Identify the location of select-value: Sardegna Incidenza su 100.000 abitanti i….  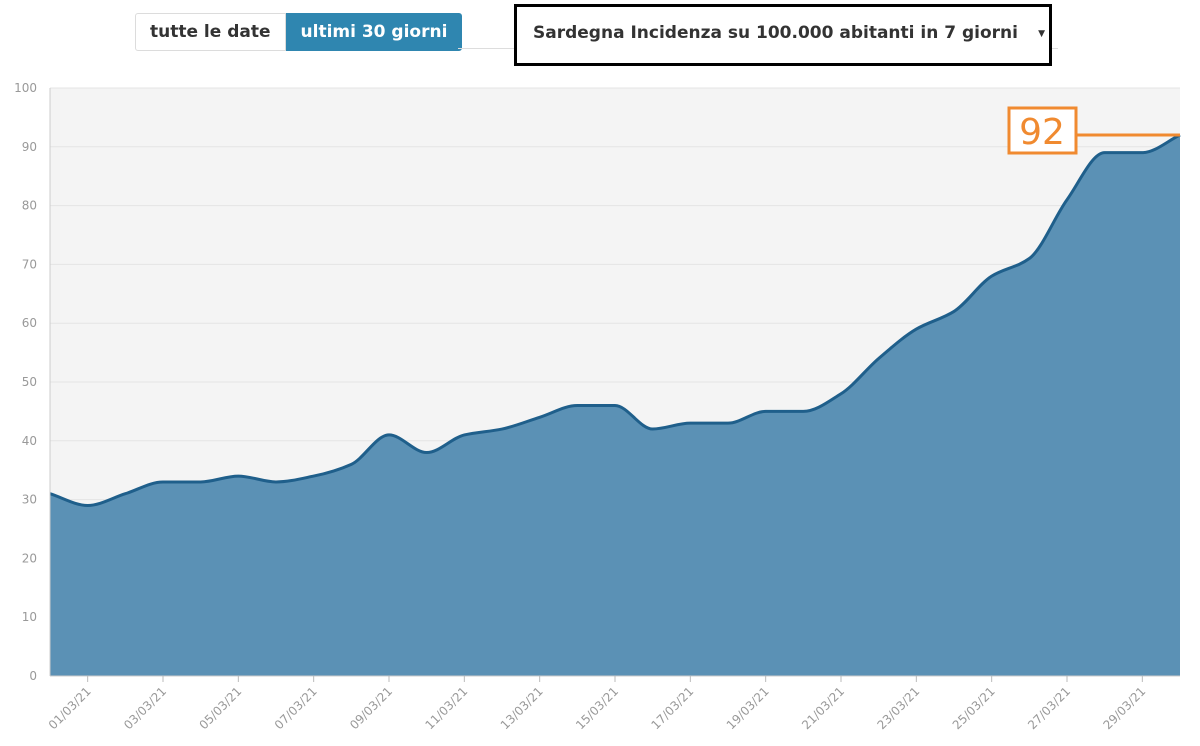
(775, 33).